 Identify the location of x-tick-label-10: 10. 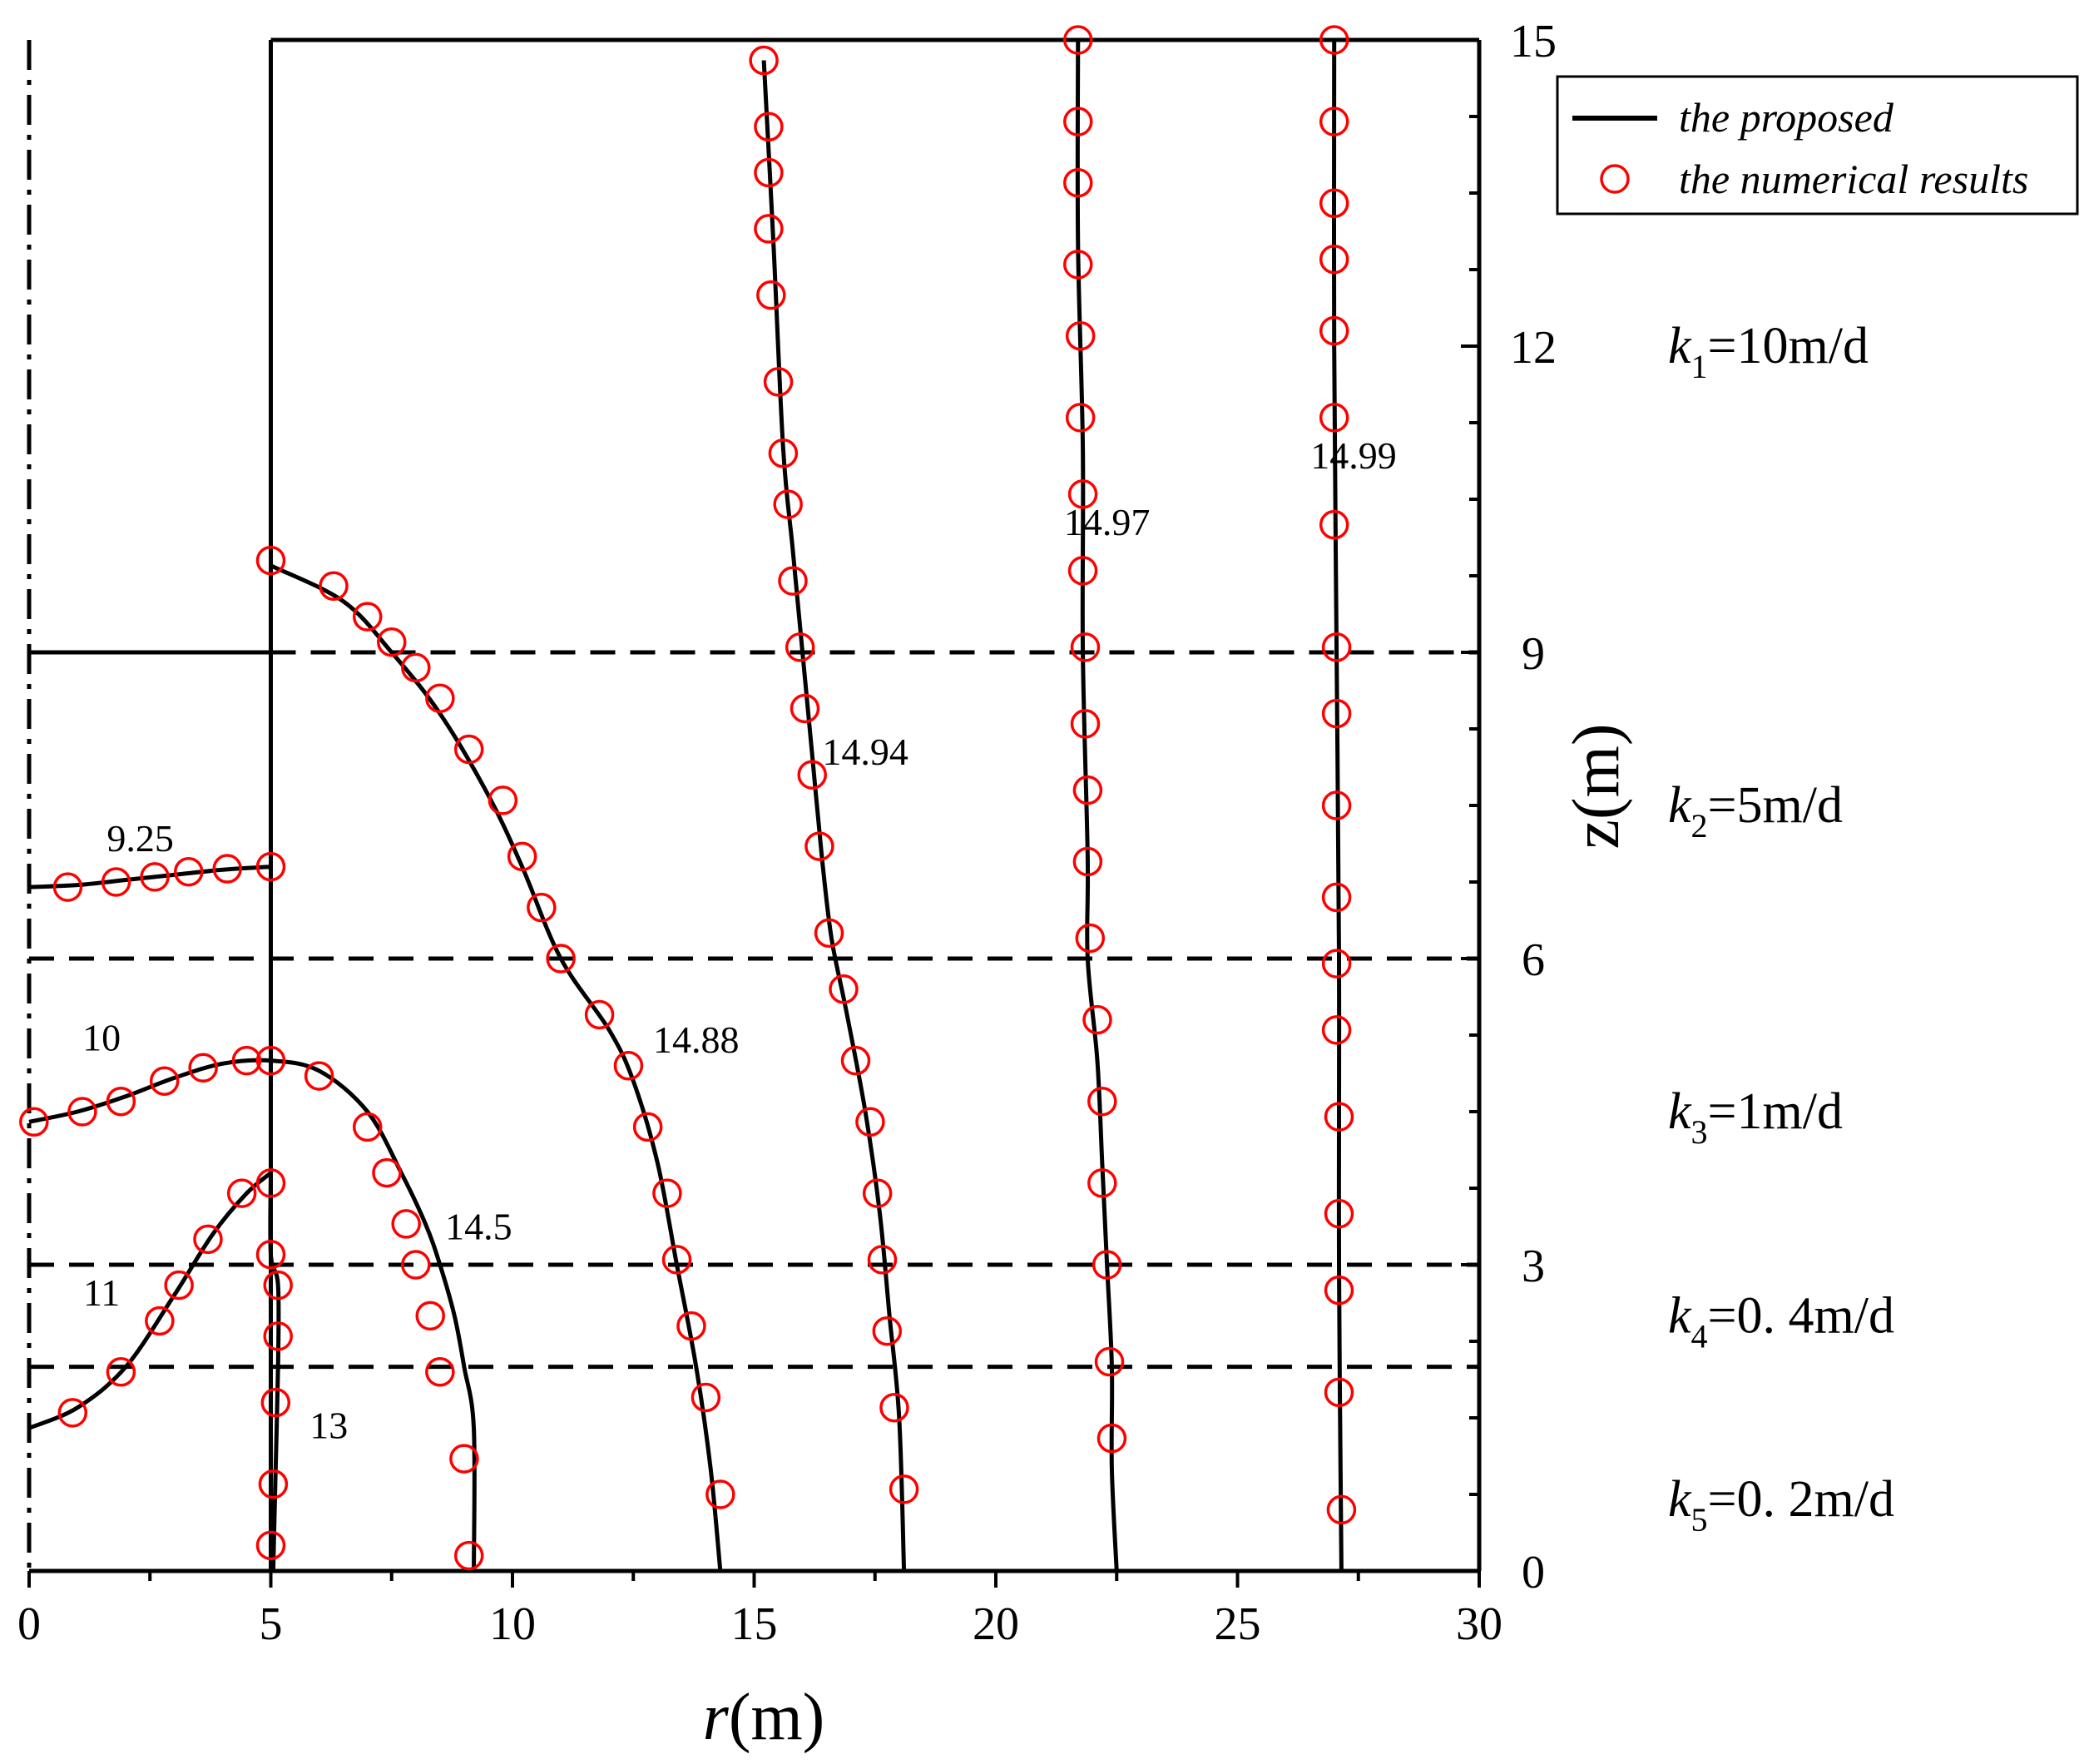
(512, 1624).